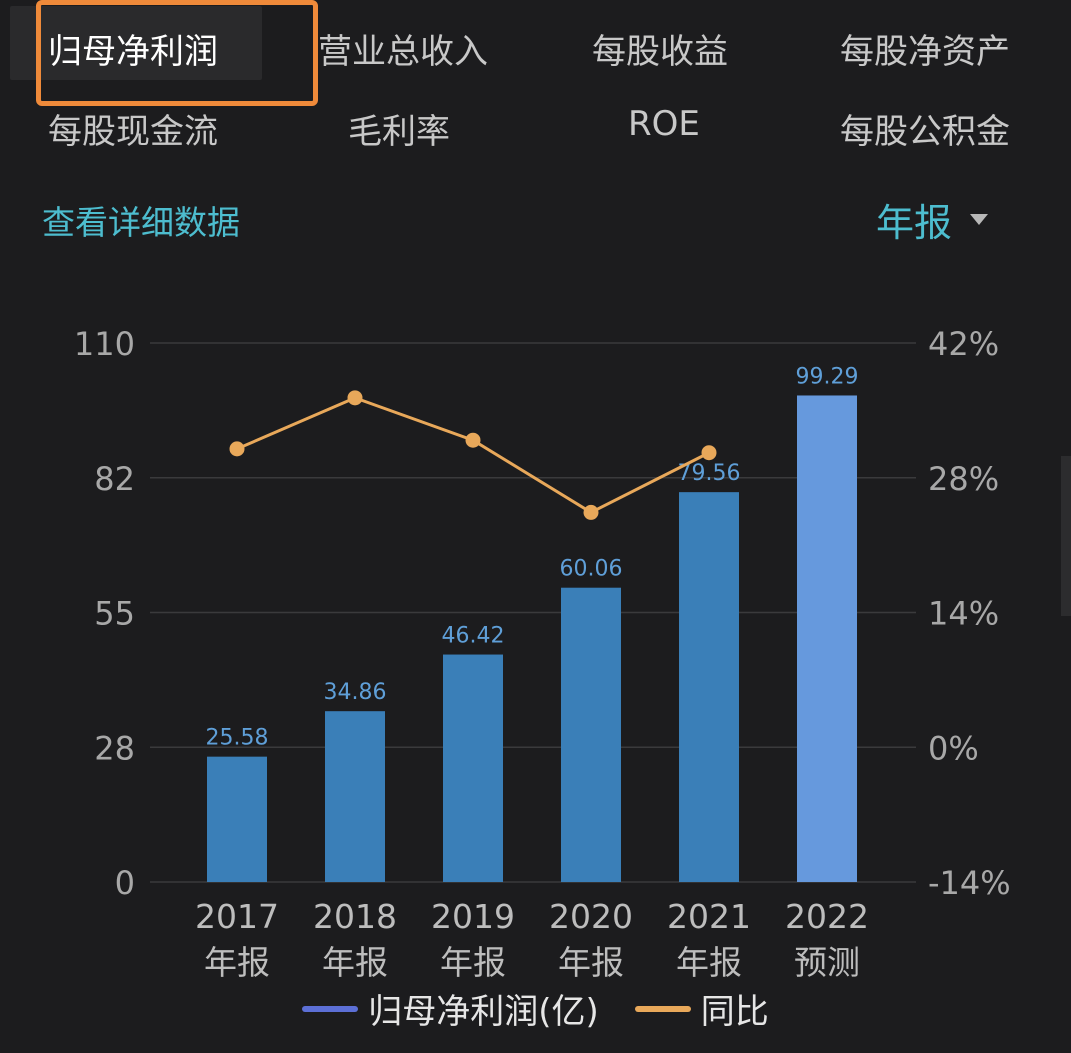  I want to click on y-left-tick-label: 28, so click(114, 748).